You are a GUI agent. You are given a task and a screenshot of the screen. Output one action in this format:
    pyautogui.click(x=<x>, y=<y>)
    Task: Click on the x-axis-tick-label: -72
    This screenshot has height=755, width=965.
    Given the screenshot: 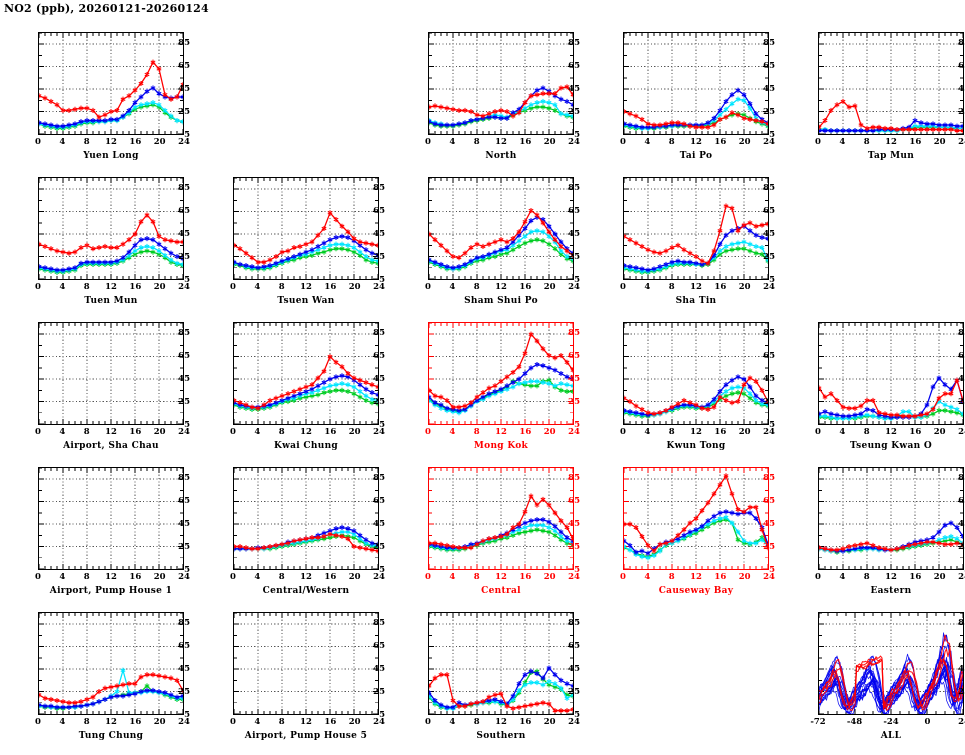 What is the action you would take?
    pyautogui.click(x=818, y=722)
    